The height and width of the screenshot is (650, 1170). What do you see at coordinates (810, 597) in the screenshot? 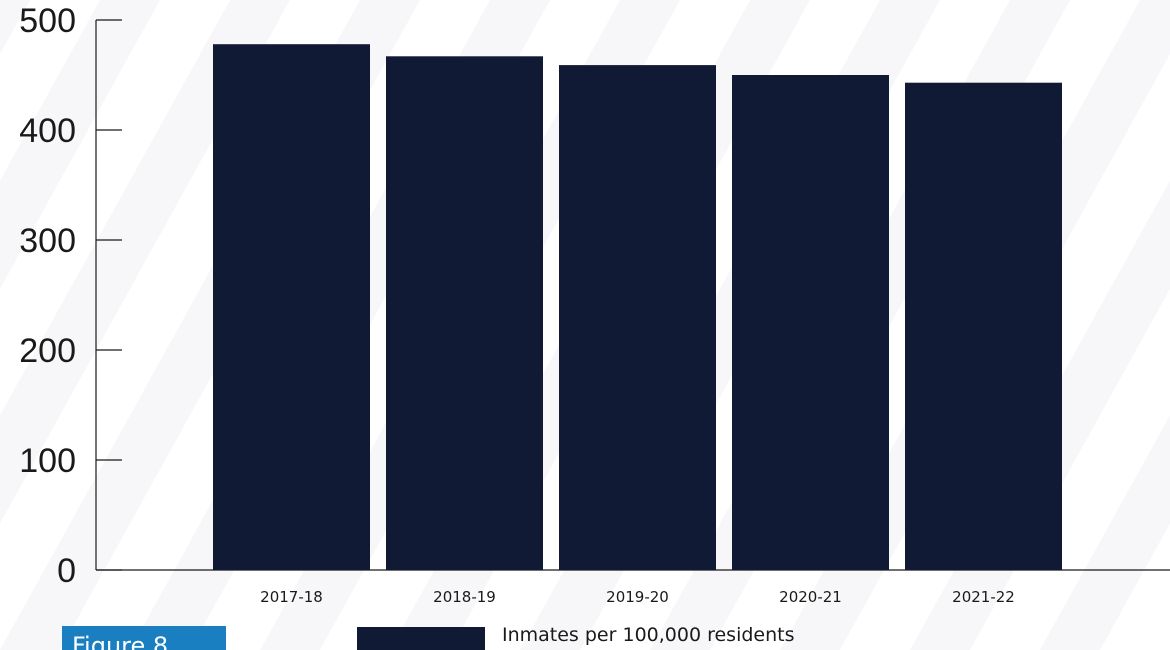
I see `x-tick-label: 2020-21` at bounding box center [810, 597].